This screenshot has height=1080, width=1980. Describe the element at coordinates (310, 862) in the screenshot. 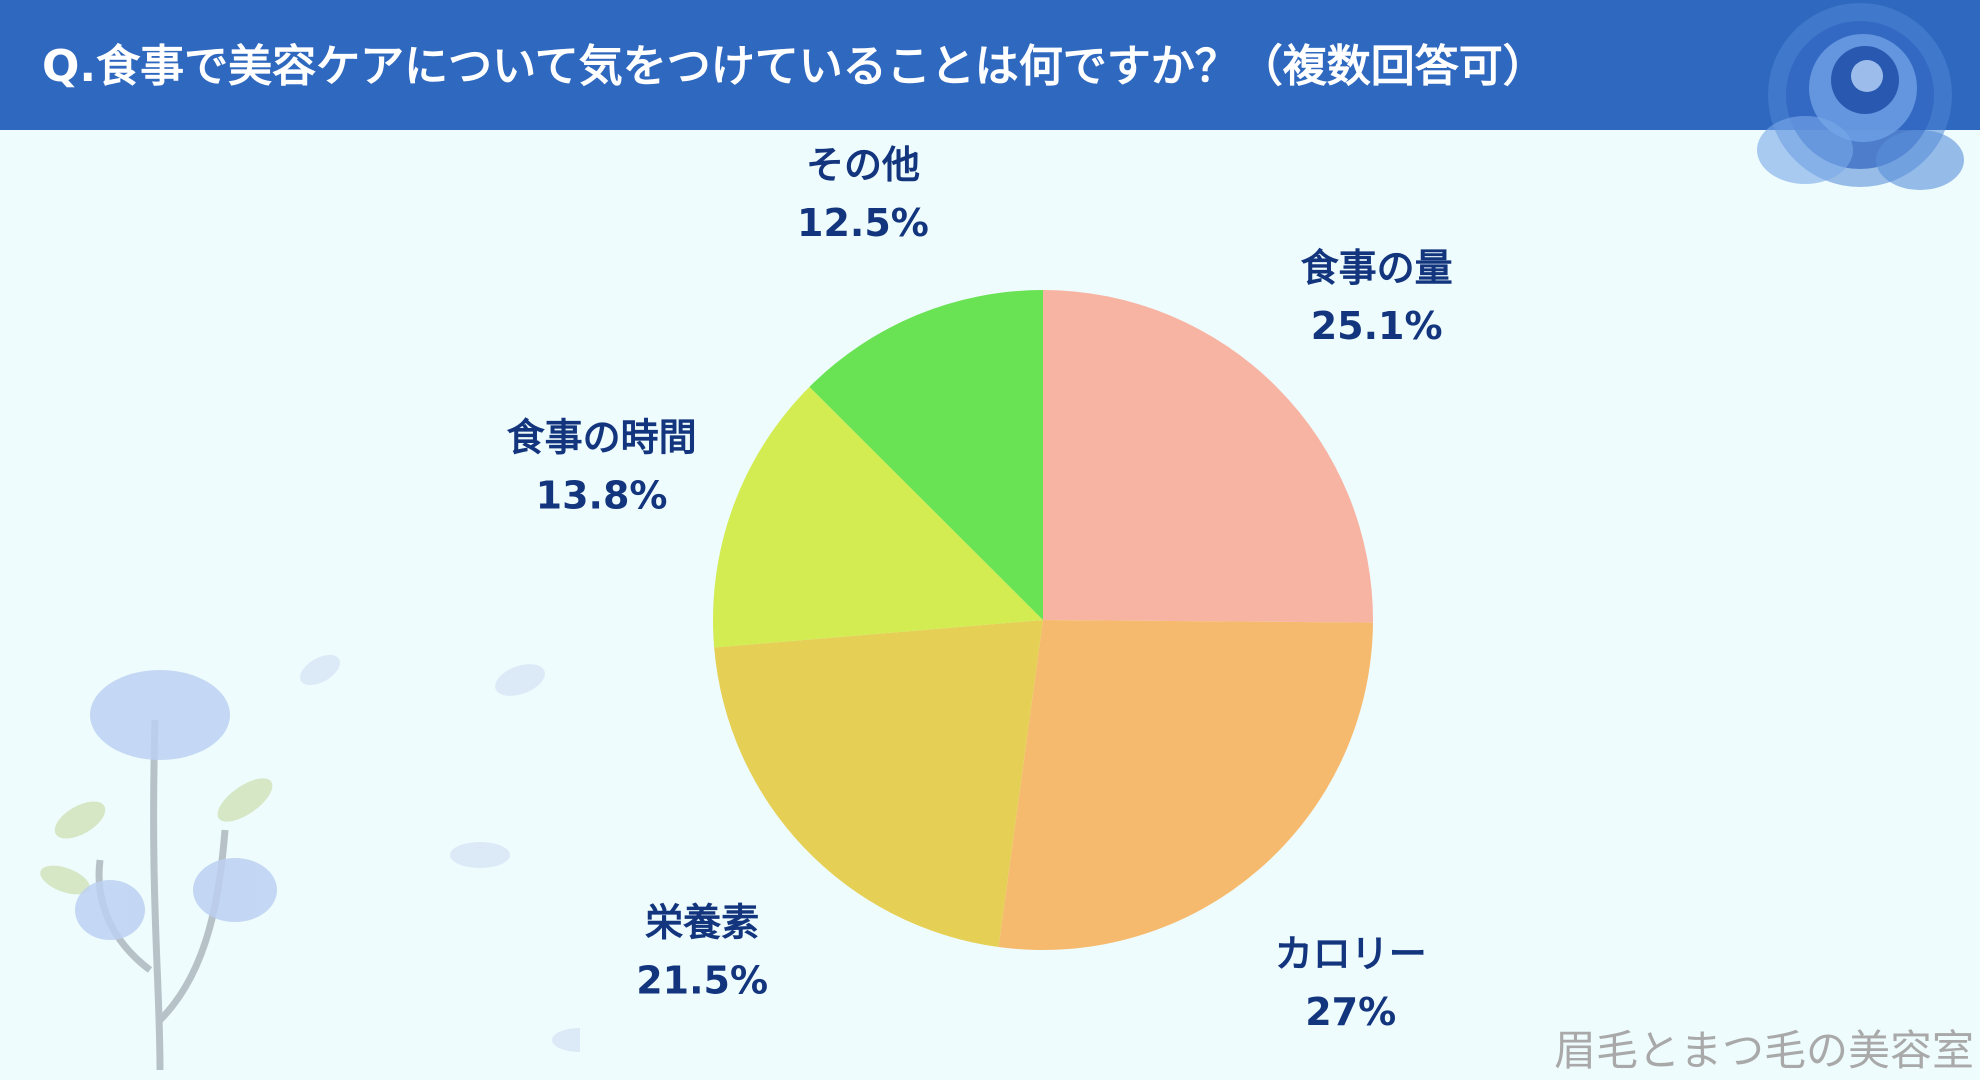

I see `blue-rose-stem-illustration` at that location.